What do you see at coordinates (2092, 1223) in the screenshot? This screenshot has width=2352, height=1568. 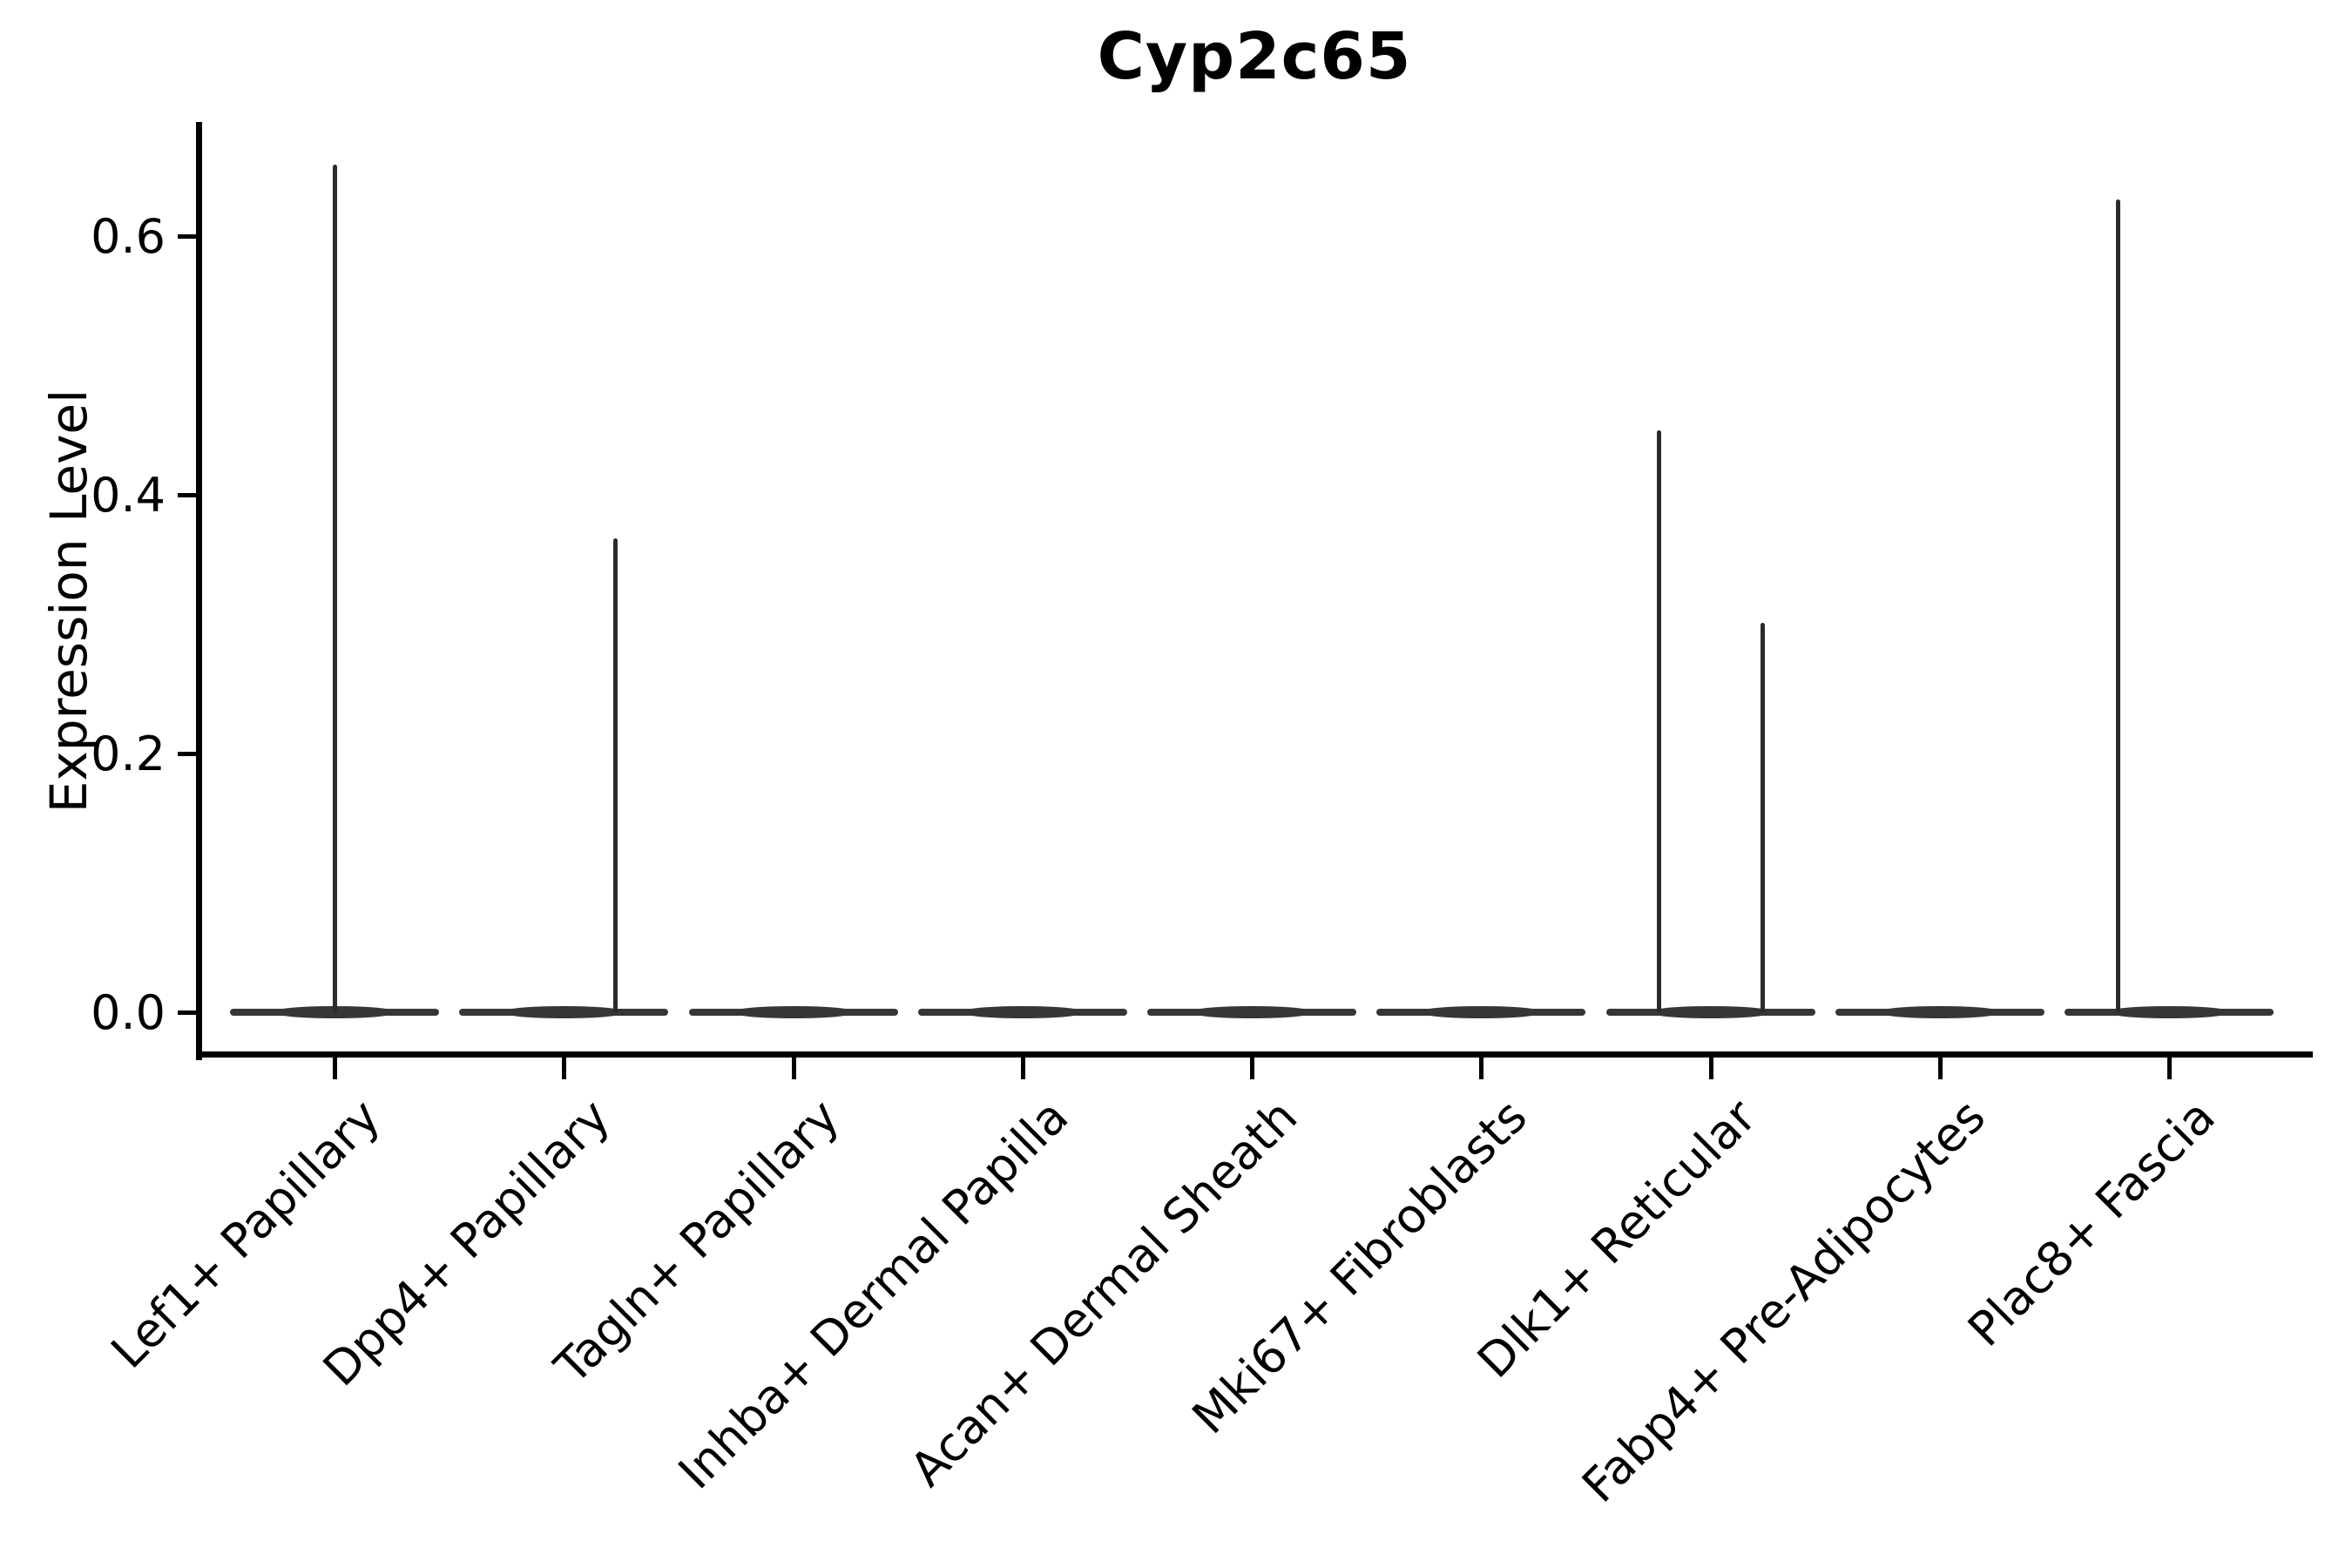 I see `x-category-label: Plac8+ Fascia` at bounding box center [2092, 1223].